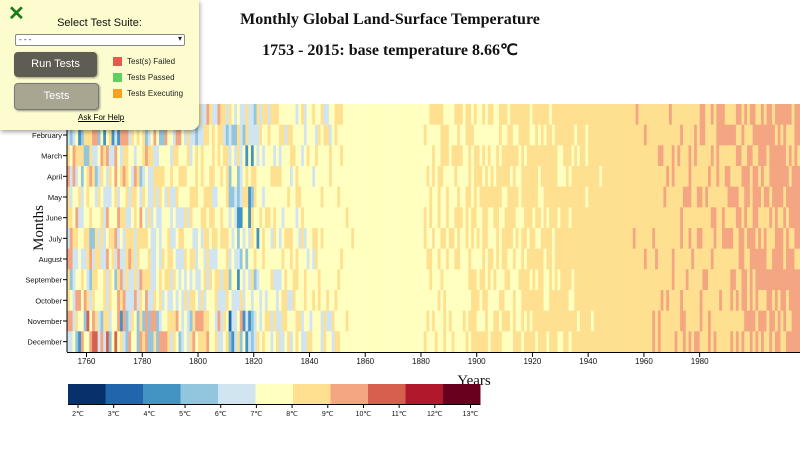 Image resolution: width=800 pixels, height=450 pixels. Describe the element at coordinates (55, 64) in the screenshot. I see `run-tests-button: Run Tests` at that location.